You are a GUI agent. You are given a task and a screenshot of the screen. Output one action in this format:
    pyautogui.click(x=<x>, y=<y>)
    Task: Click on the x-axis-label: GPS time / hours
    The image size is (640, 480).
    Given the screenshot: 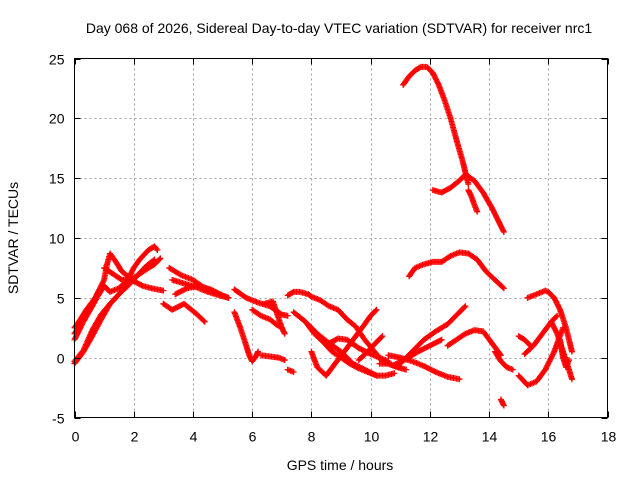 What is the action you would take?
    pyautogui.click(x=340, y=465)
    